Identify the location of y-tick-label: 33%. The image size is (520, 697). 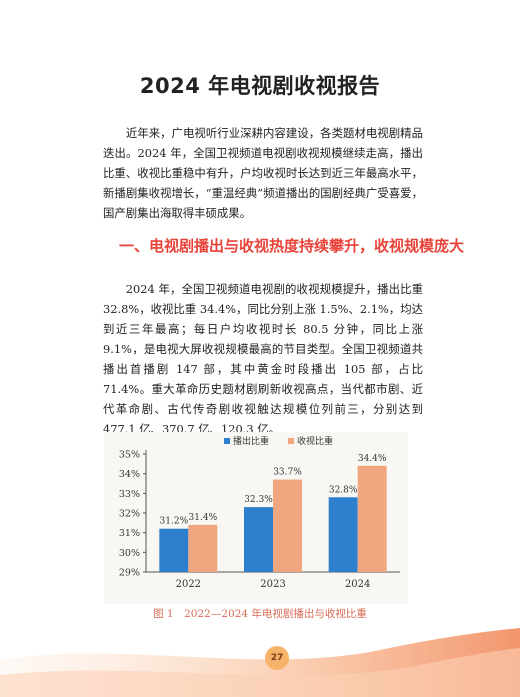
(129, 494).